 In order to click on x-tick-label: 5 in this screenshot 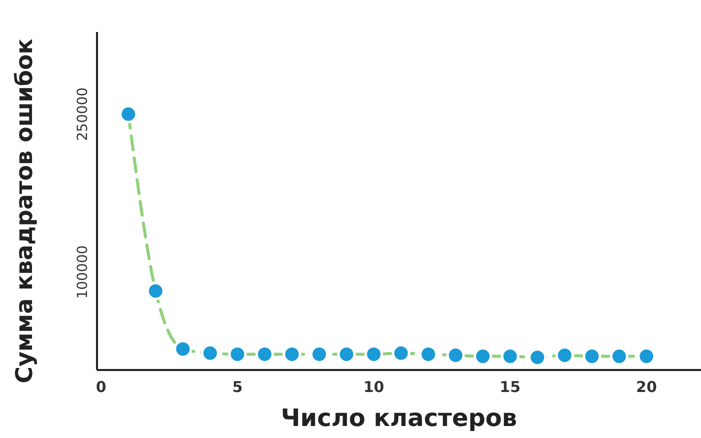, I will do `click(237, 387)`.